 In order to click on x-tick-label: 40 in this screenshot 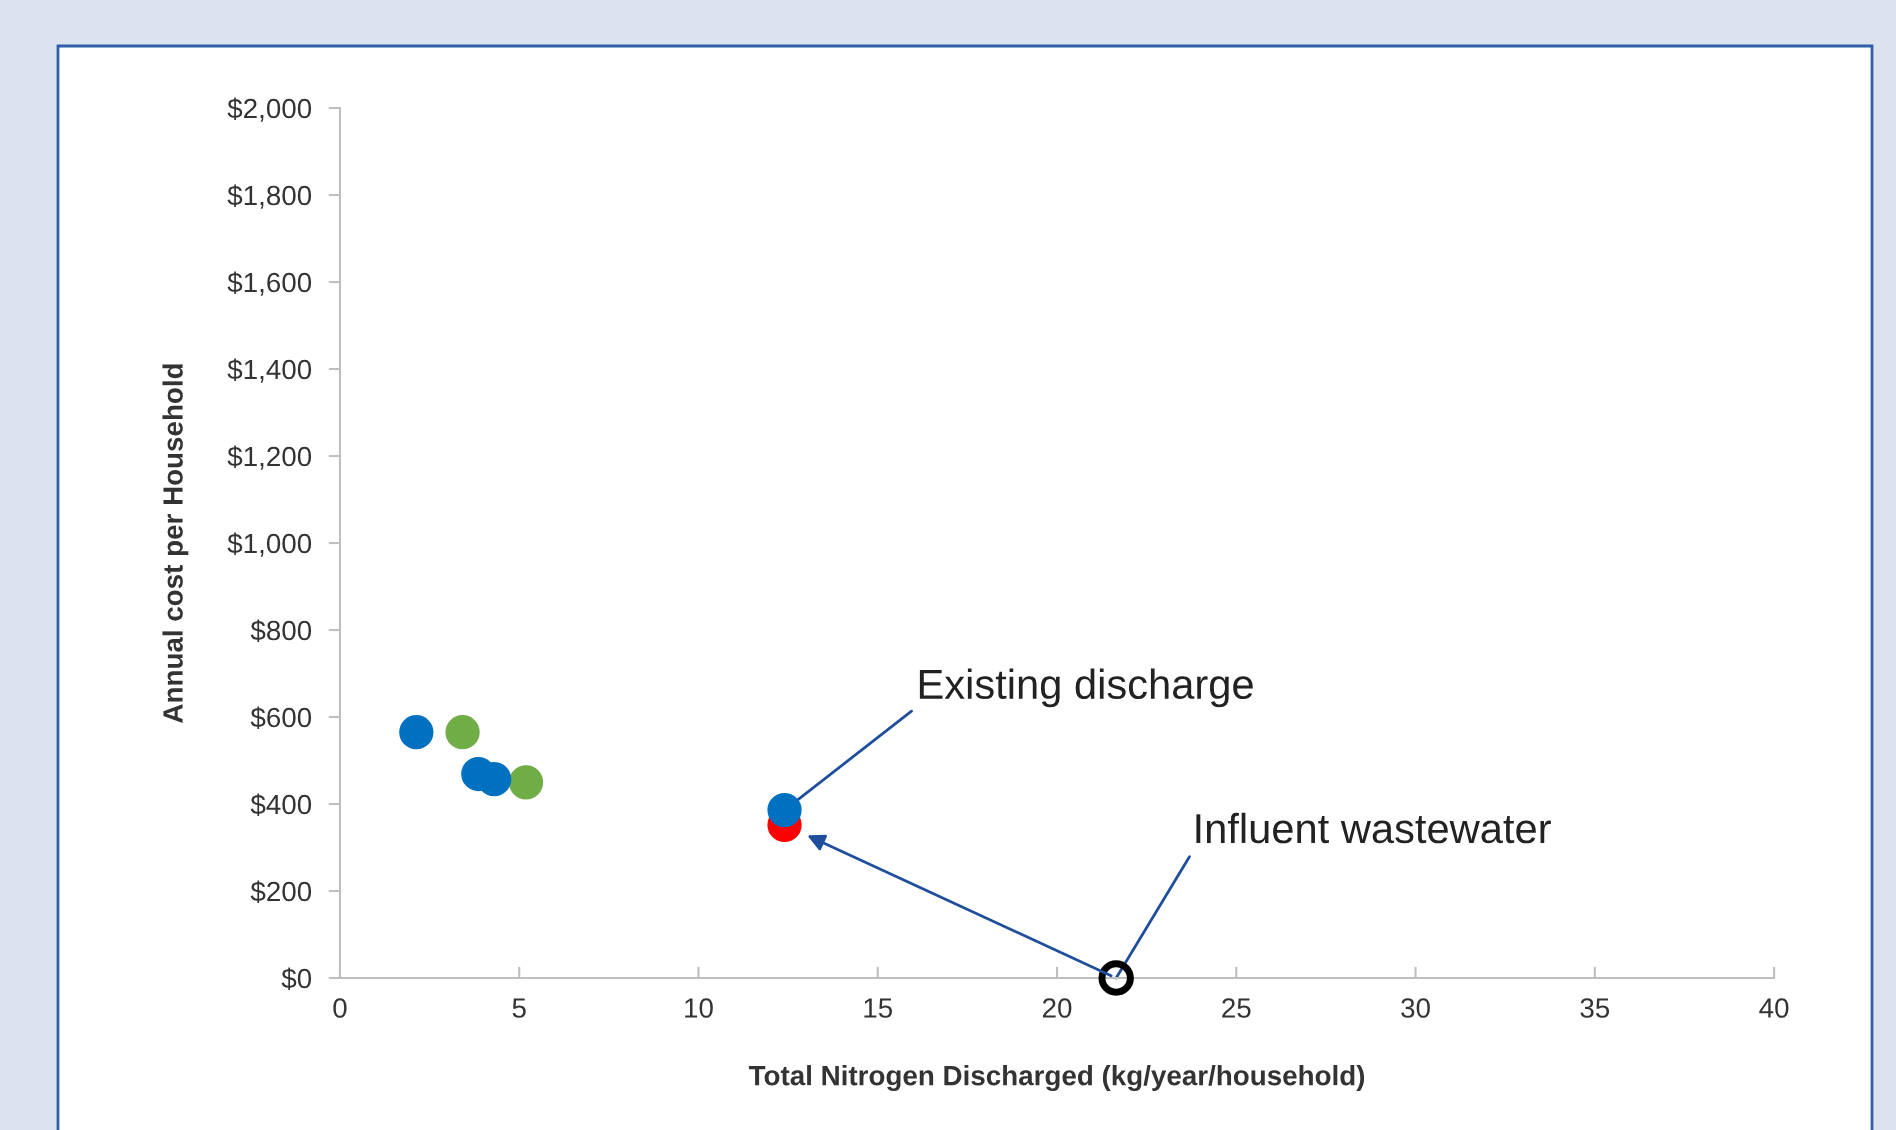, I will do `click(1774, 1008)`.